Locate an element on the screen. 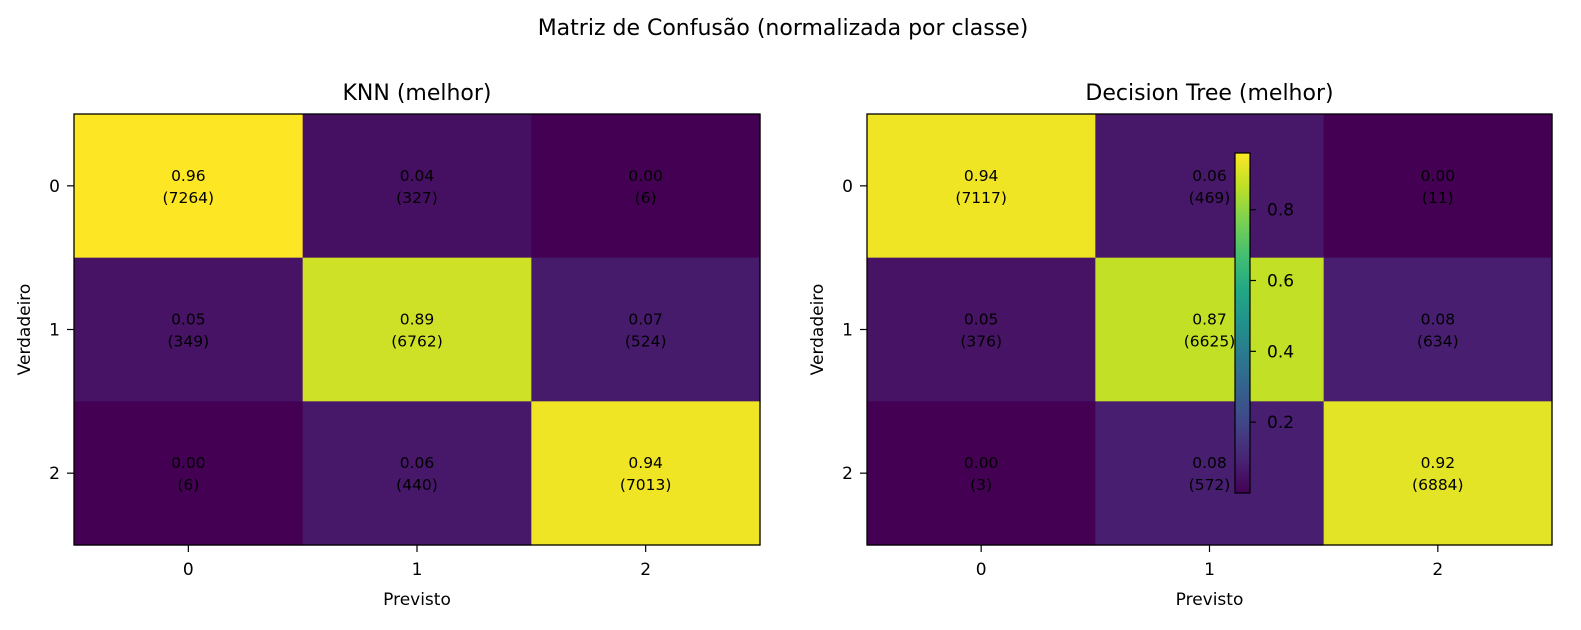 The image size is (1581, 630). cell-count-label: (634) is located at coordinates (1438, 342).